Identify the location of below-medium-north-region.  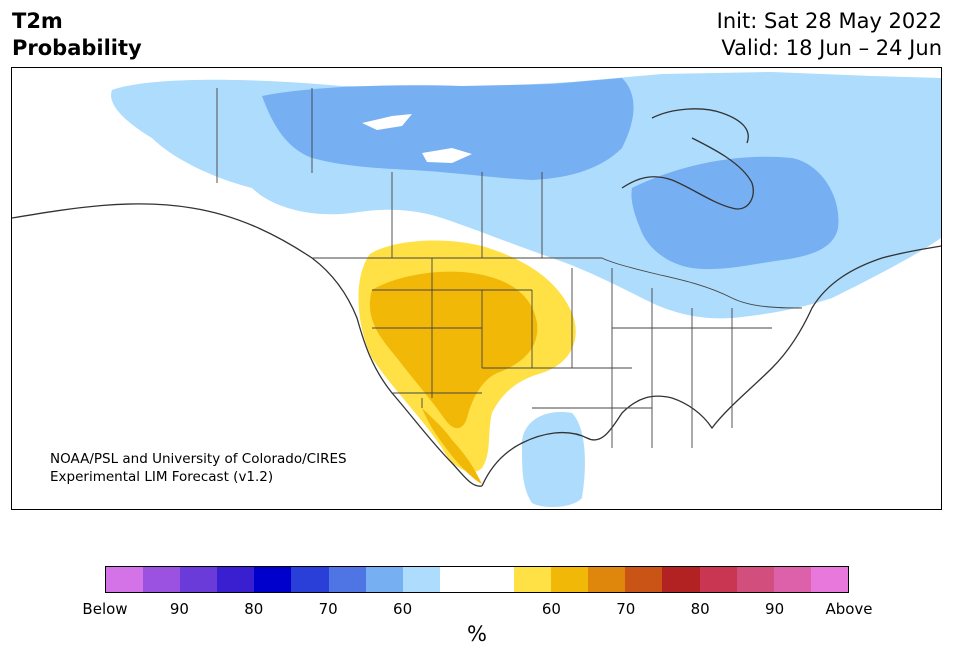
(448, 129).